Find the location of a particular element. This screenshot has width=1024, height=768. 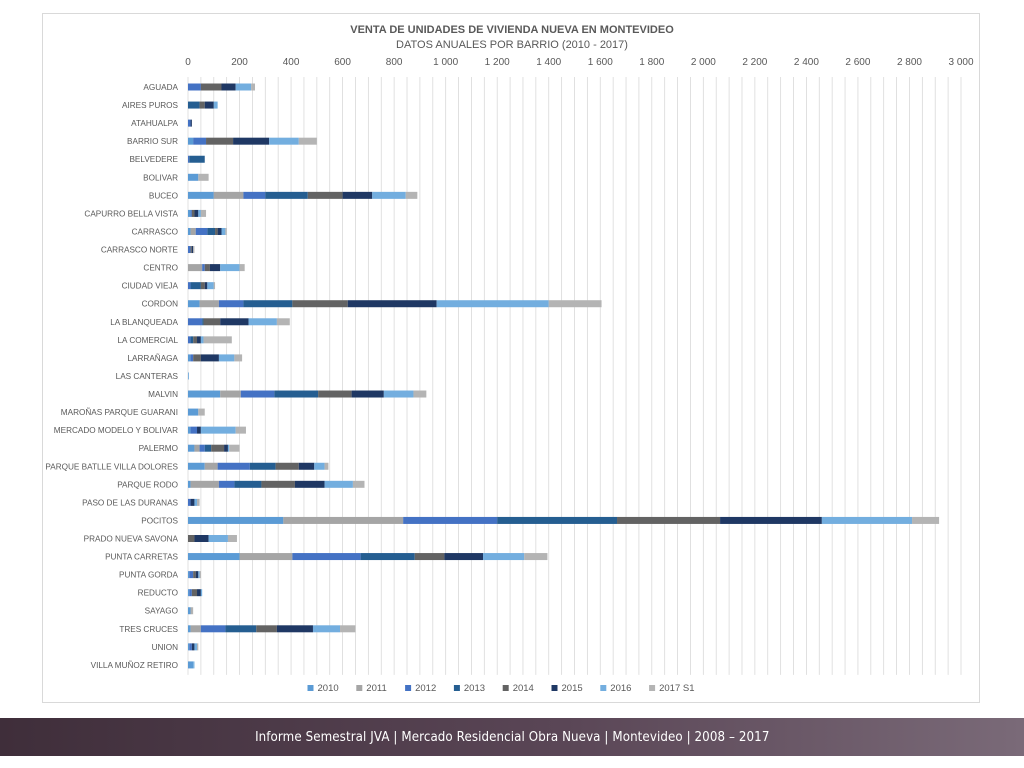

x-tick-label: 1 200 is located at coordinates (497, 62).